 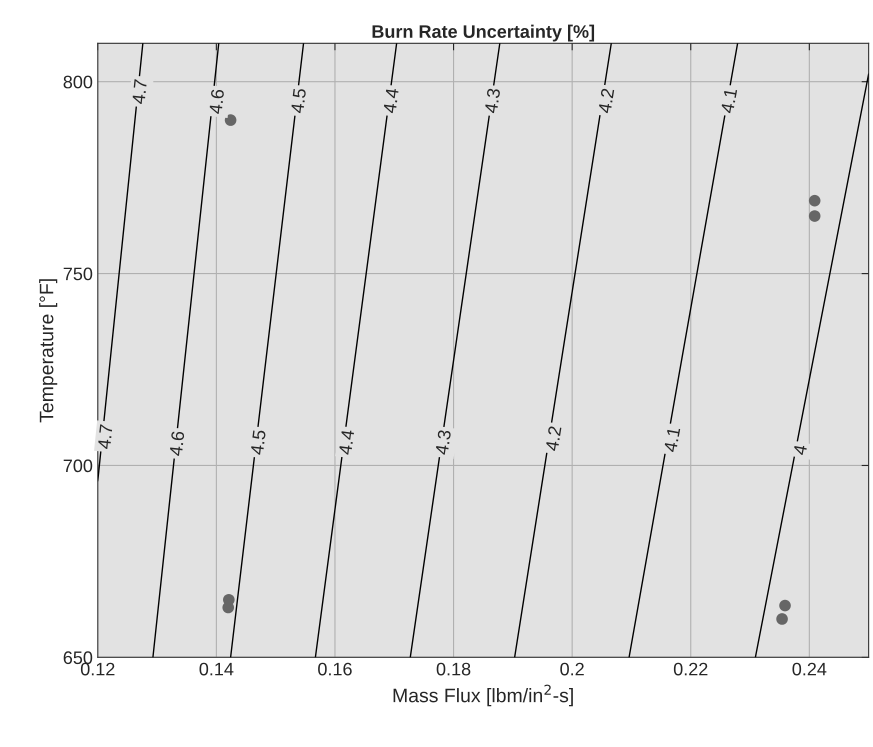 I want to click on y-tick-label: 800, so click(x=78, y=82).